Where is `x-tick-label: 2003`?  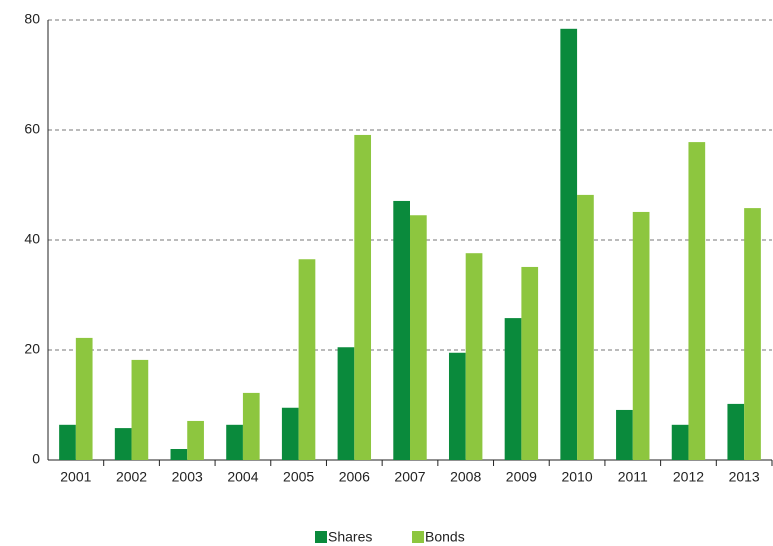
x-tick-label: 2003 is located at coordinates (187, 477).